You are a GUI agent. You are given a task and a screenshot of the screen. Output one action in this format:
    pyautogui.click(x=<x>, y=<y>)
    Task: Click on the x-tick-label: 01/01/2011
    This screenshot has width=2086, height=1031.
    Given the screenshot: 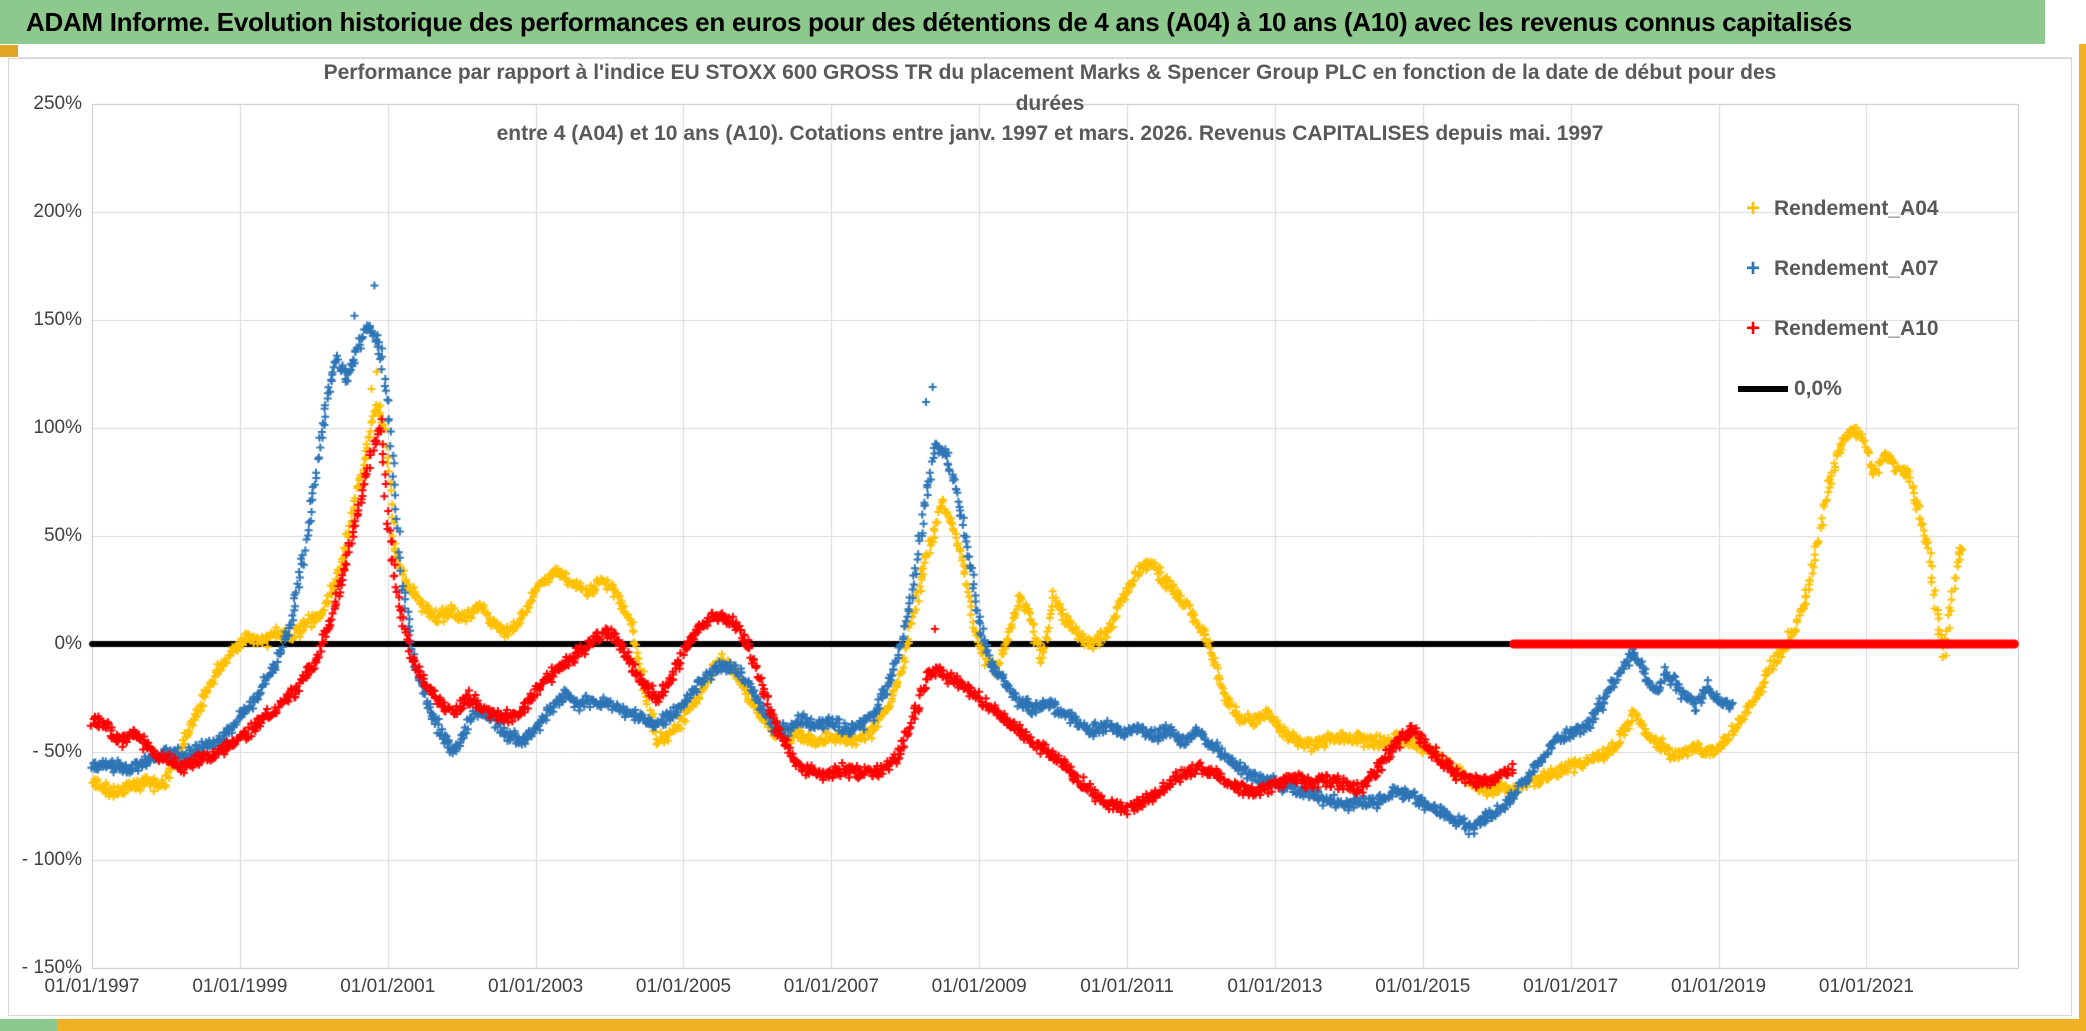 What is the action you would take?
    pyautogui.click(x=1127, y=986)
    